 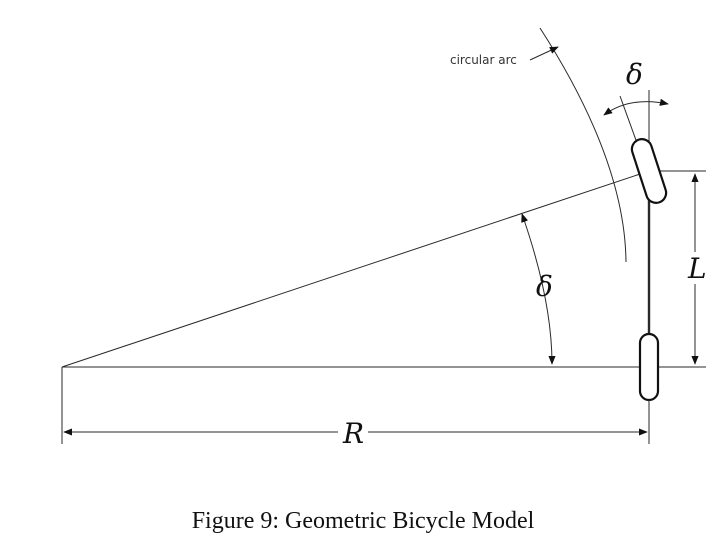 What do you see at coordinates (363, 521) in the screenshot?
I see `figure-caption: Figure 9: Geometric Bicycle Model` at bounding box center [363, 521].